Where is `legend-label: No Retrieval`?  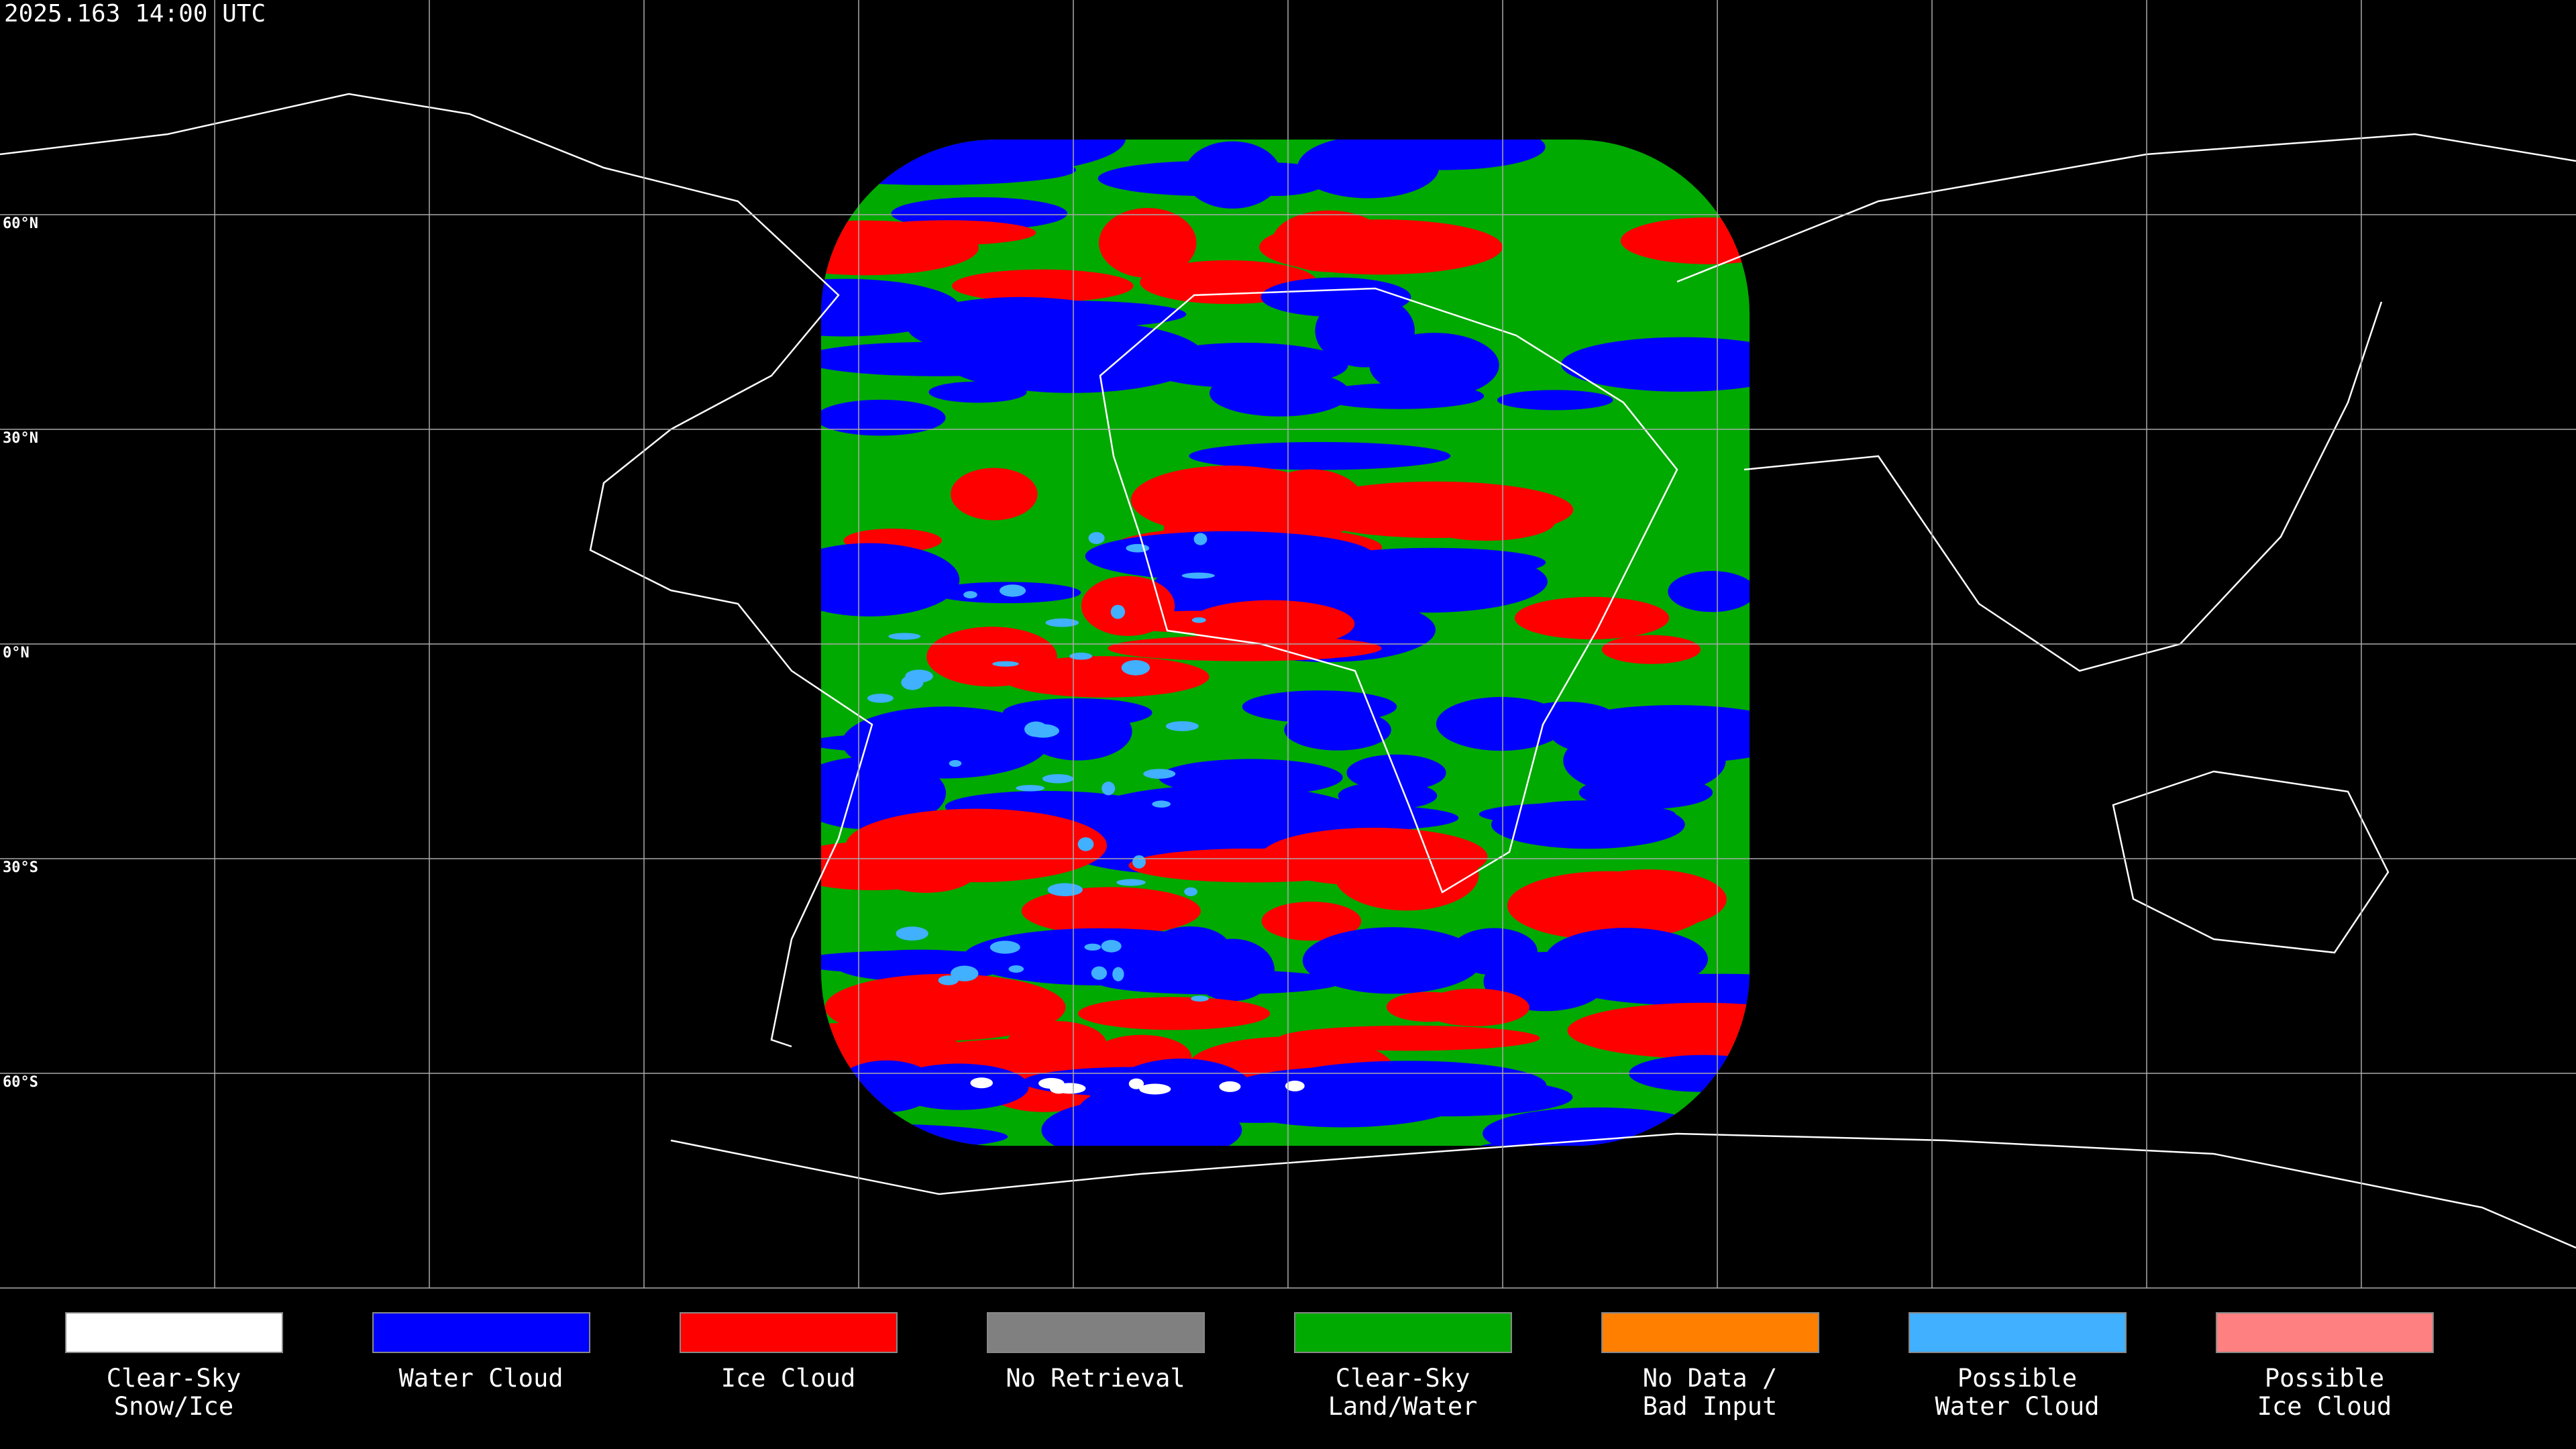 legend-label: No Retrieval is located at coordinates (1095, 1378).